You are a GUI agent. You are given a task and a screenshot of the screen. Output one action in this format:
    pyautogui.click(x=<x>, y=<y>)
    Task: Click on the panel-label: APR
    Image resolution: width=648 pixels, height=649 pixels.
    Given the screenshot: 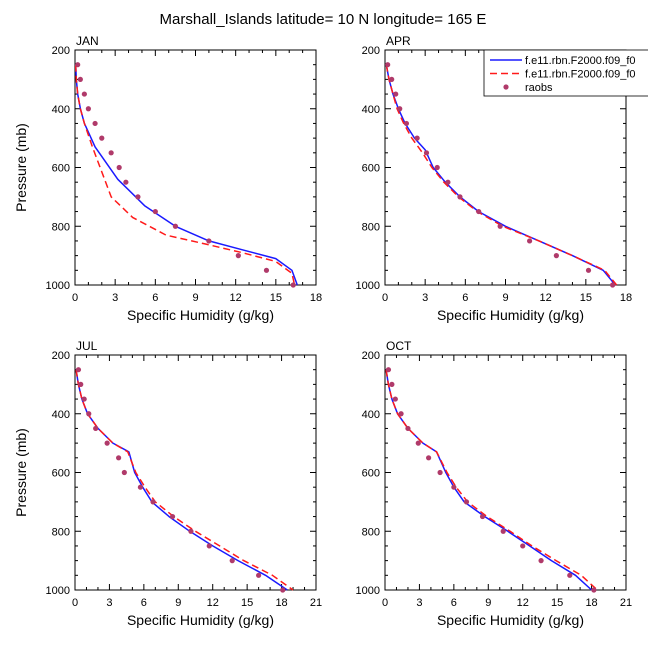 What is the action you would take?
    pyautogui.click(x=398, y=41)
    